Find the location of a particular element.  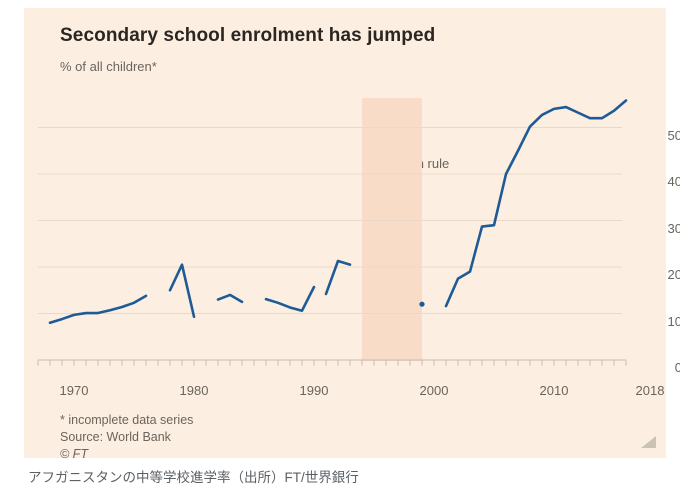

x-axis-tick-label: 1990 is located at coordinates (314, 390).